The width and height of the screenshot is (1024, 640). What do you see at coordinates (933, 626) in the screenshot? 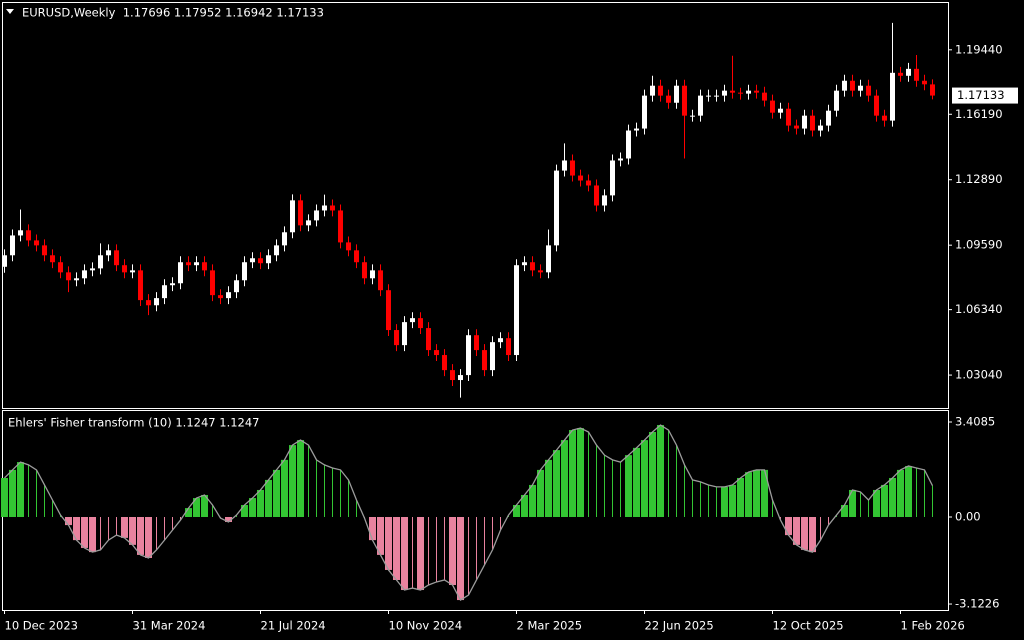
I see `x-tick-label: 1 Feb 2026` at bounding box center [933, 626].